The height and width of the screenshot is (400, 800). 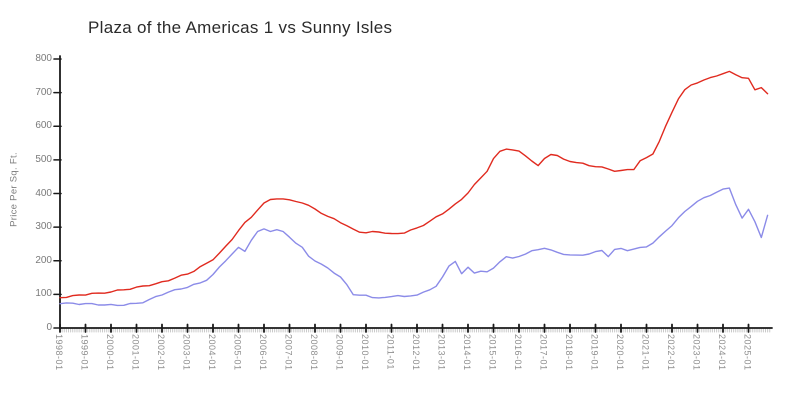 What do you see at coordinates (365, 352) in the screenshot?
I see `x-tick-label: 2010-01` at bounding box center [365, 352].